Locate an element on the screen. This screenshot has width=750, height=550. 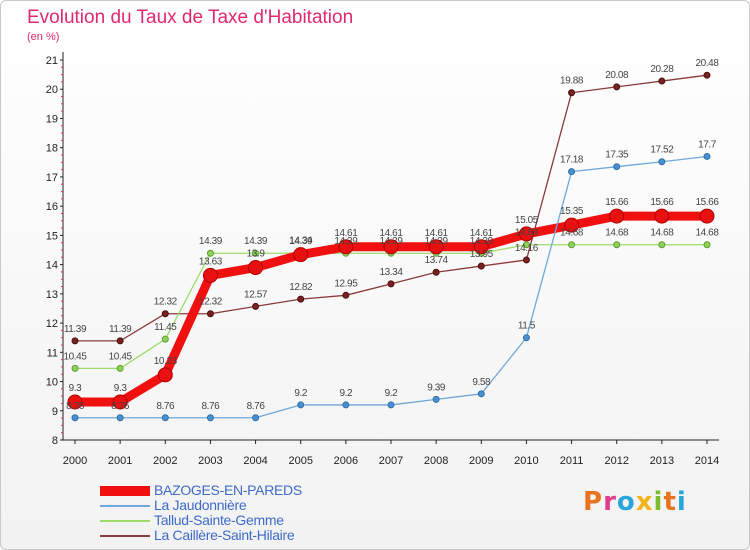
data-label: 15.35 is located at coordinates (572, 211).